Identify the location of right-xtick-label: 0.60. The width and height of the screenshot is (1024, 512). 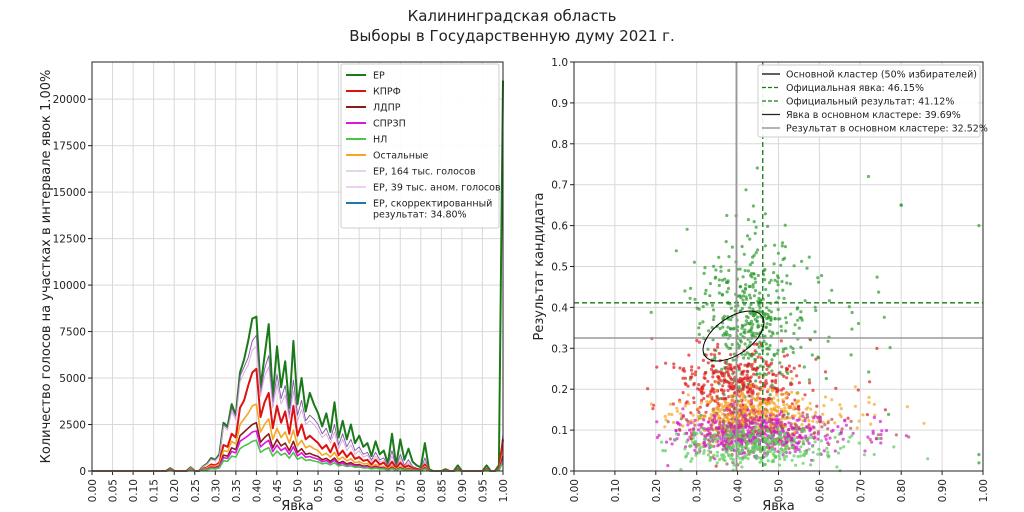
(820, 490).